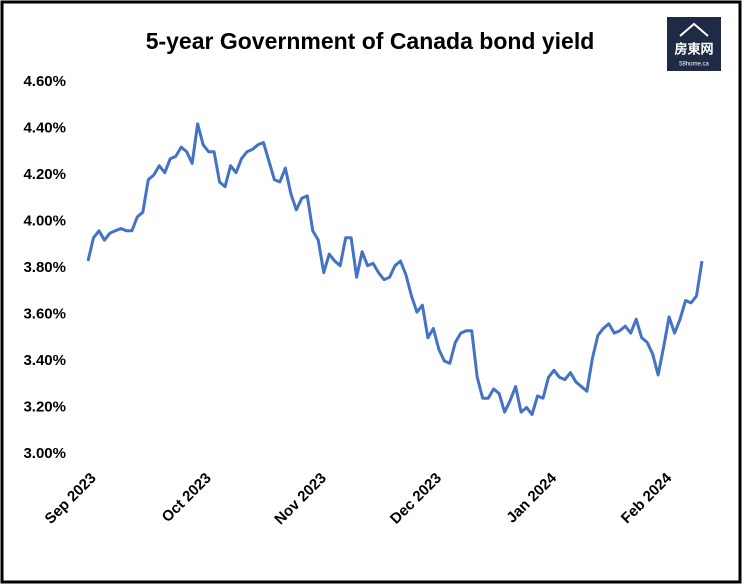 The height and width of the screenshot is (584, 742). I want to click on y-tick-label: 3.80%, so click(44, 267).